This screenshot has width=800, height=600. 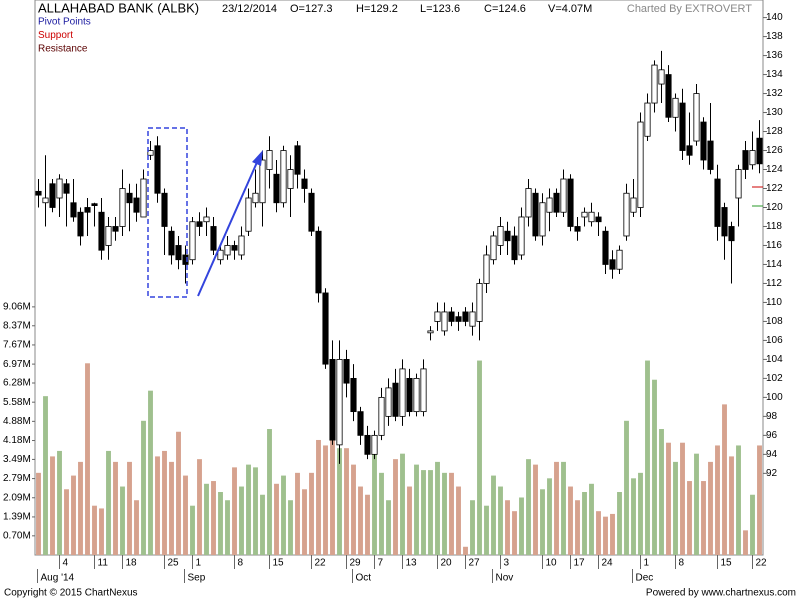 I want to click on y-tick-label: 132, so click(x=774, y=93).